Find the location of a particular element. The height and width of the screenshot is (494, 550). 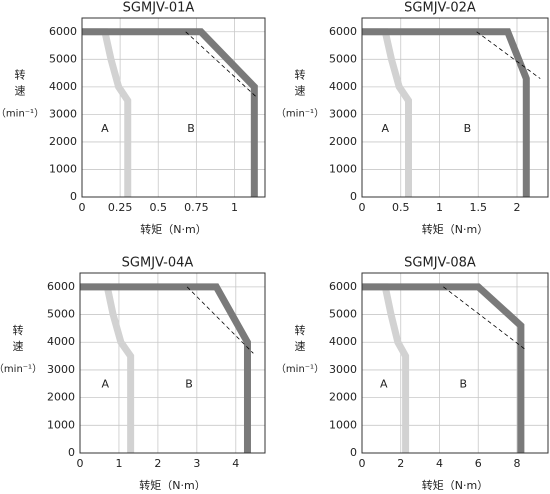

x-tick-label: 6 is located at coordinates (478, 463).